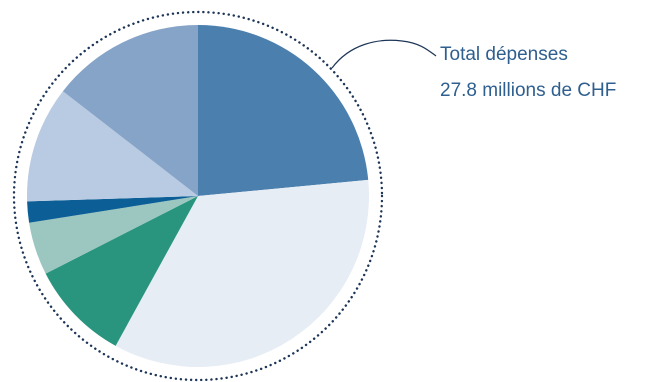 The height and width of the screenshot is (382, 650). Describe the element at coordinates (528, 90) in the screenshot. I see `annotation-line-2: 27.8 millions de CHF` at that location.